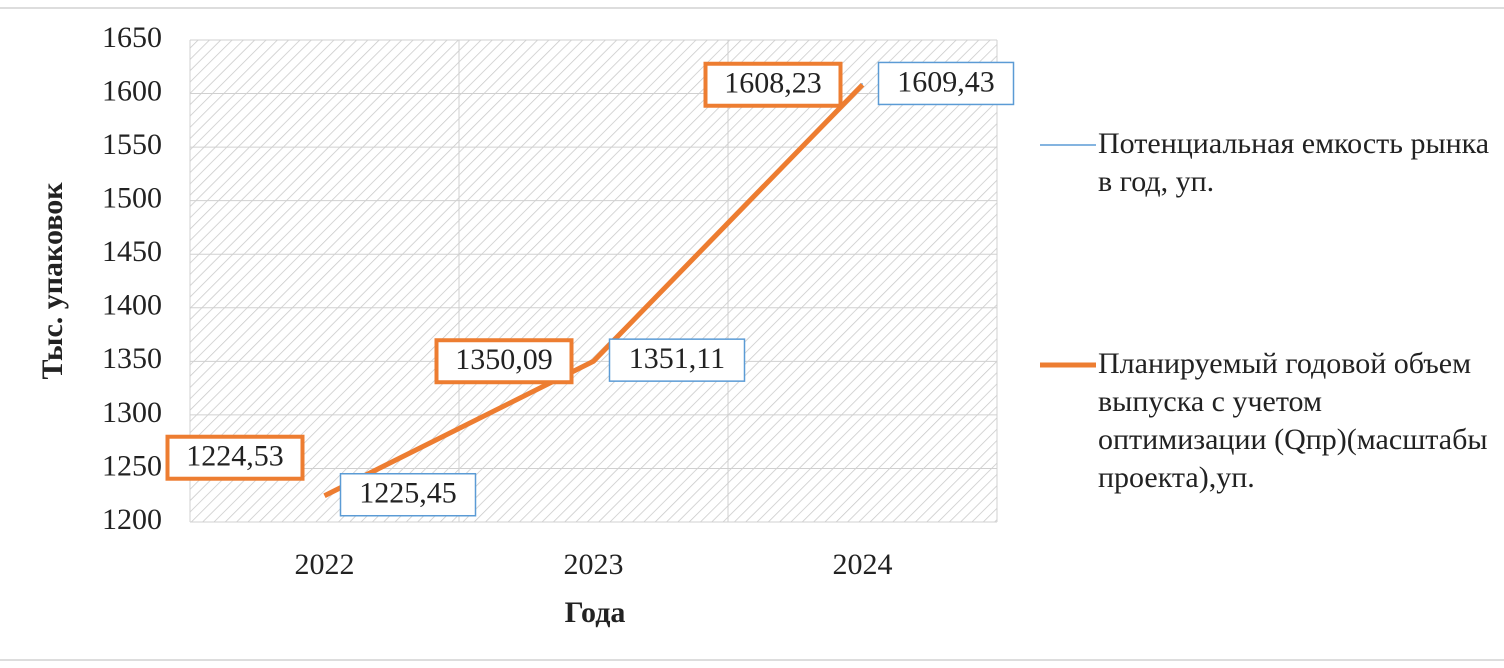  I want to click on x-tick-label: 2023, so click(594, 564).